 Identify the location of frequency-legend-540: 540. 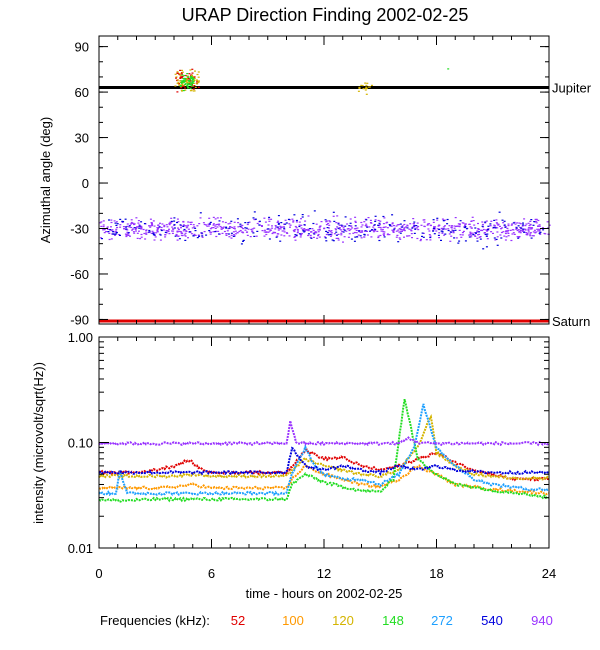
(492, 620).